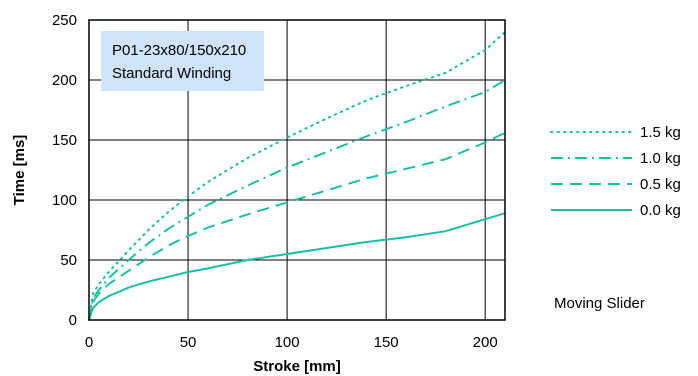  Describe the element at coordinates (64, 170) in the screenshot. I see `y-tick-labels: 0 50 100 150 200 250` at that location.